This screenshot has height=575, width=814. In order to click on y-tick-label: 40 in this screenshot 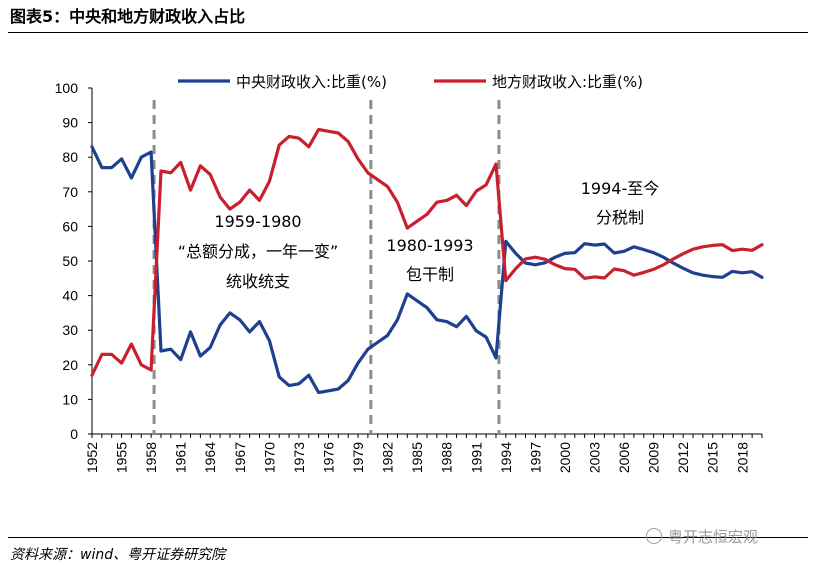, I will do `click(70, 296)`.